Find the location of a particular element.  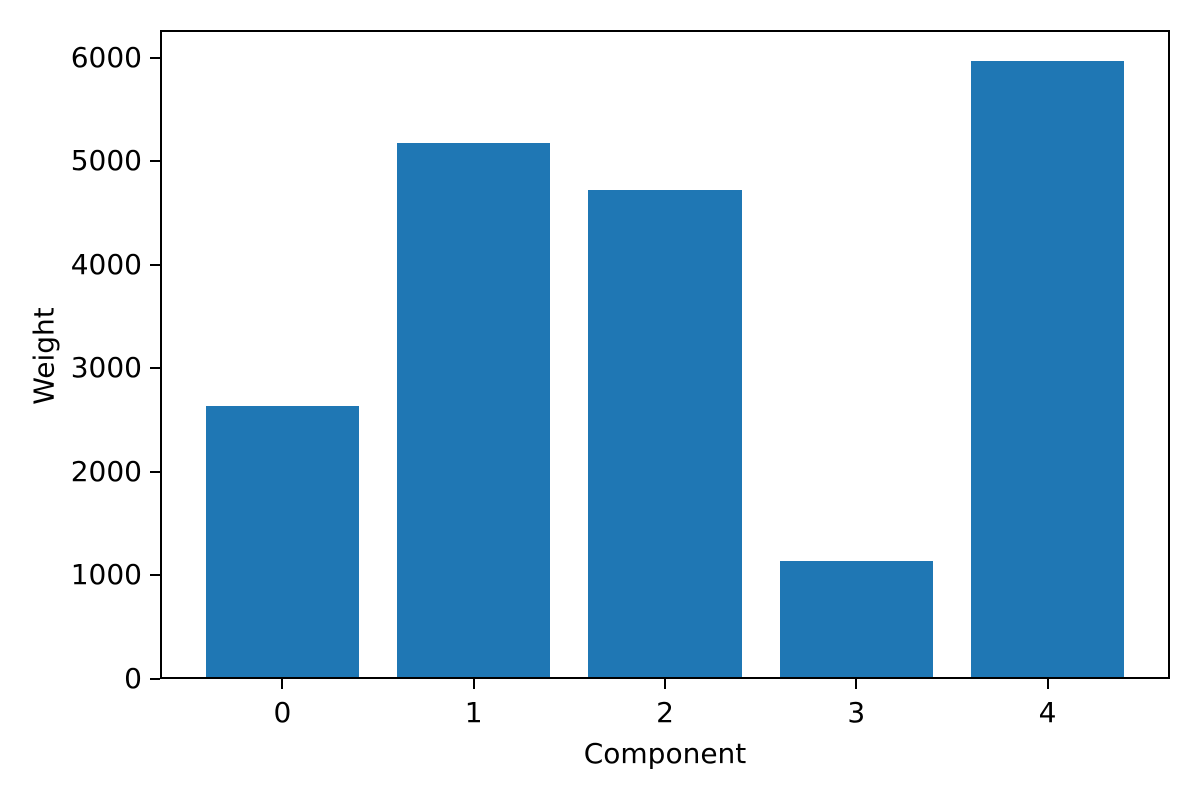

x-axis-label: Component is located at coordinates (665, 753).